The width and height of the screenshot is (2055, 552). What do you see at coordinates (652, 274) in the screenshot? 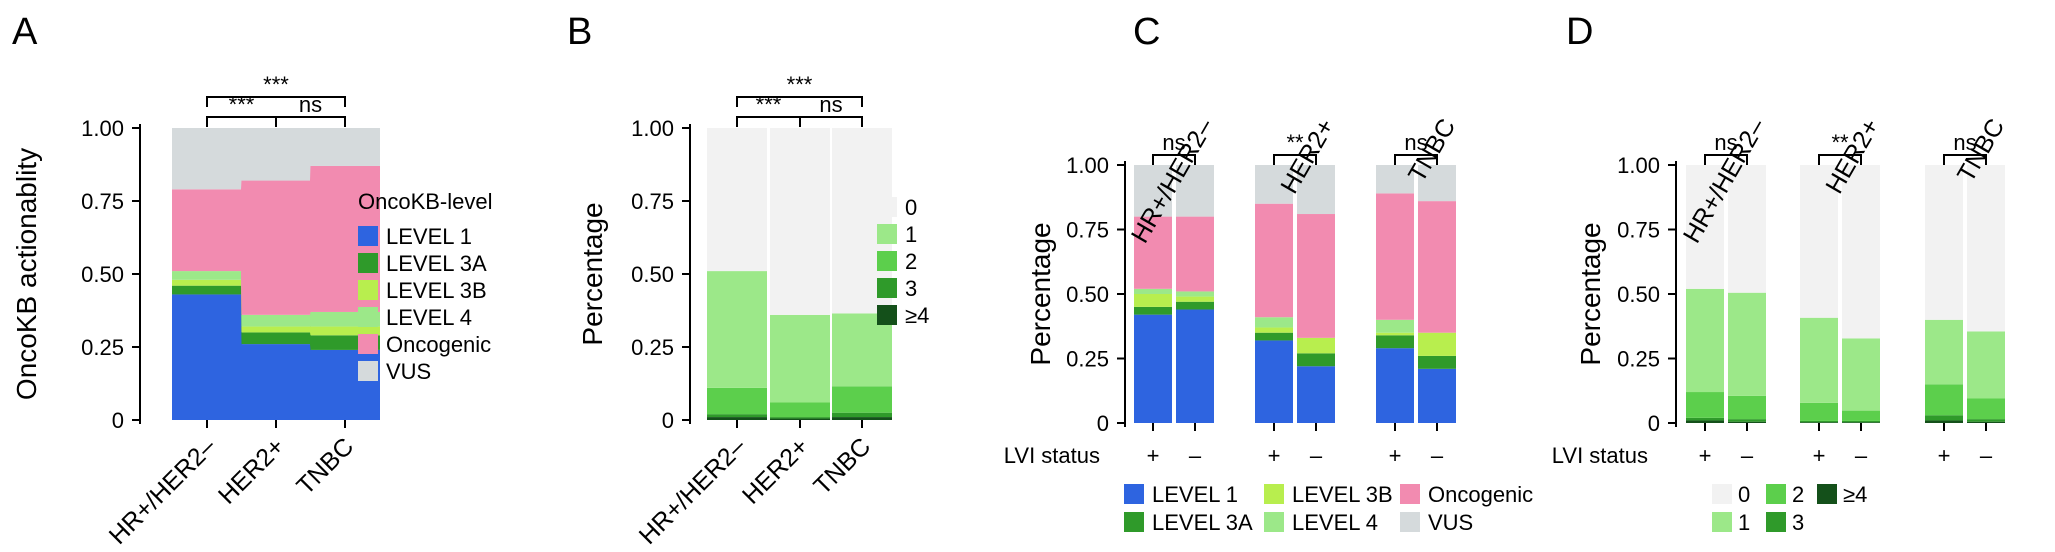
I see `y-tick-label: 0.50` at bounding box center [652, 274].